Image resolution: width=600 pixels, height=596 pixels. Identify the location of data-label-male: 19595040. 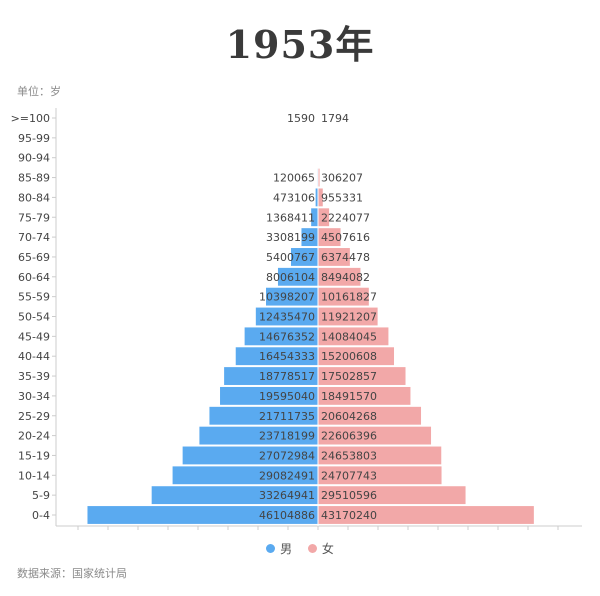
(287, 396).